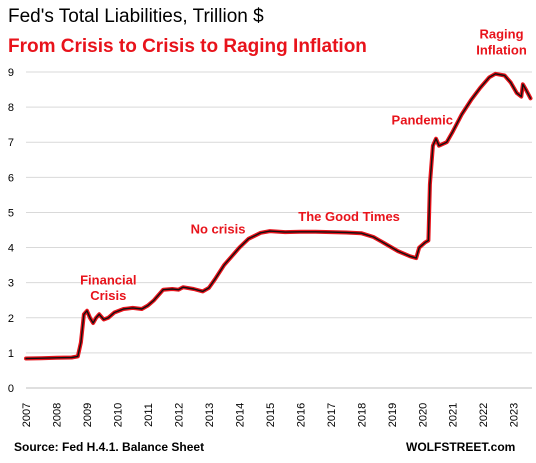  I want to click on x-tick-label: 2015, so click(271, 415).